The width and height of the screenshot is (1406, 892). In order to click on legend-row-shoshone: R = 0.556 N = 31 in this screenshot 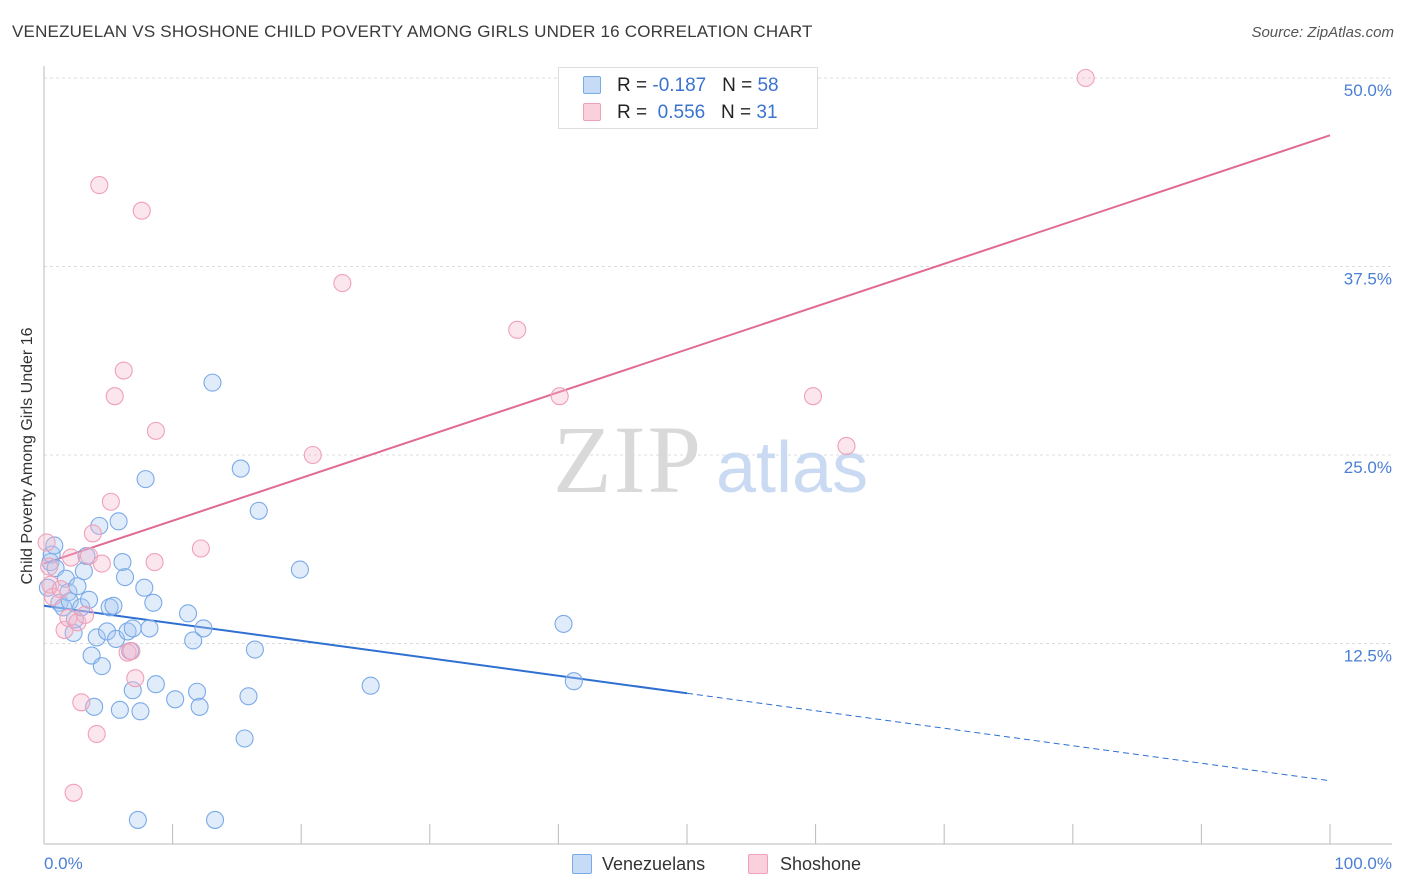, I will do `click(680, 113)`.